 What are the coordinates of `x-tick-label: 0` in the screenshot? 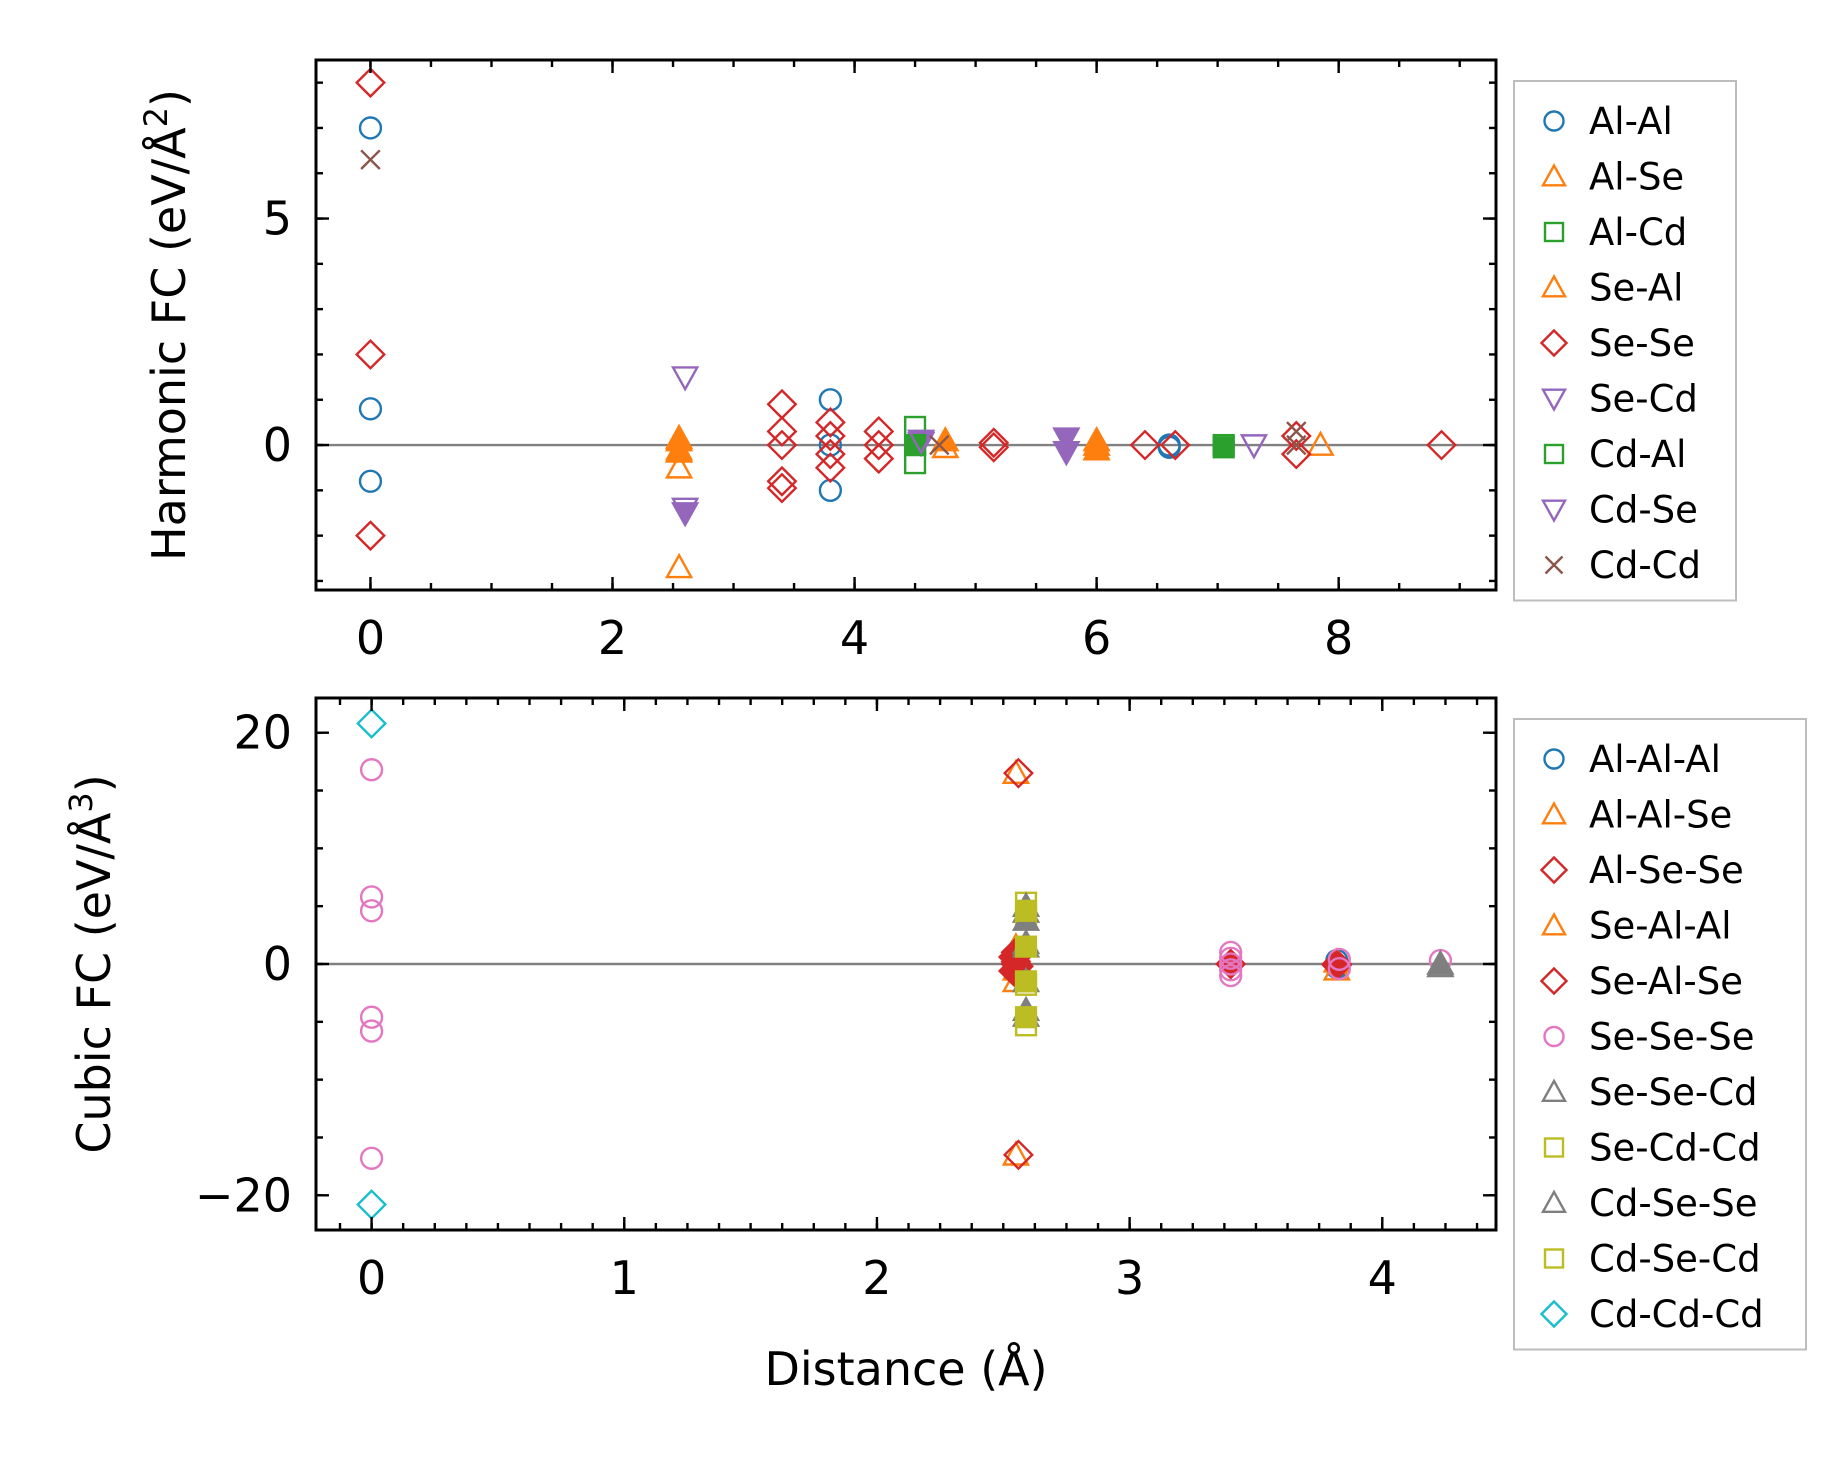 It's located at (370, 638).